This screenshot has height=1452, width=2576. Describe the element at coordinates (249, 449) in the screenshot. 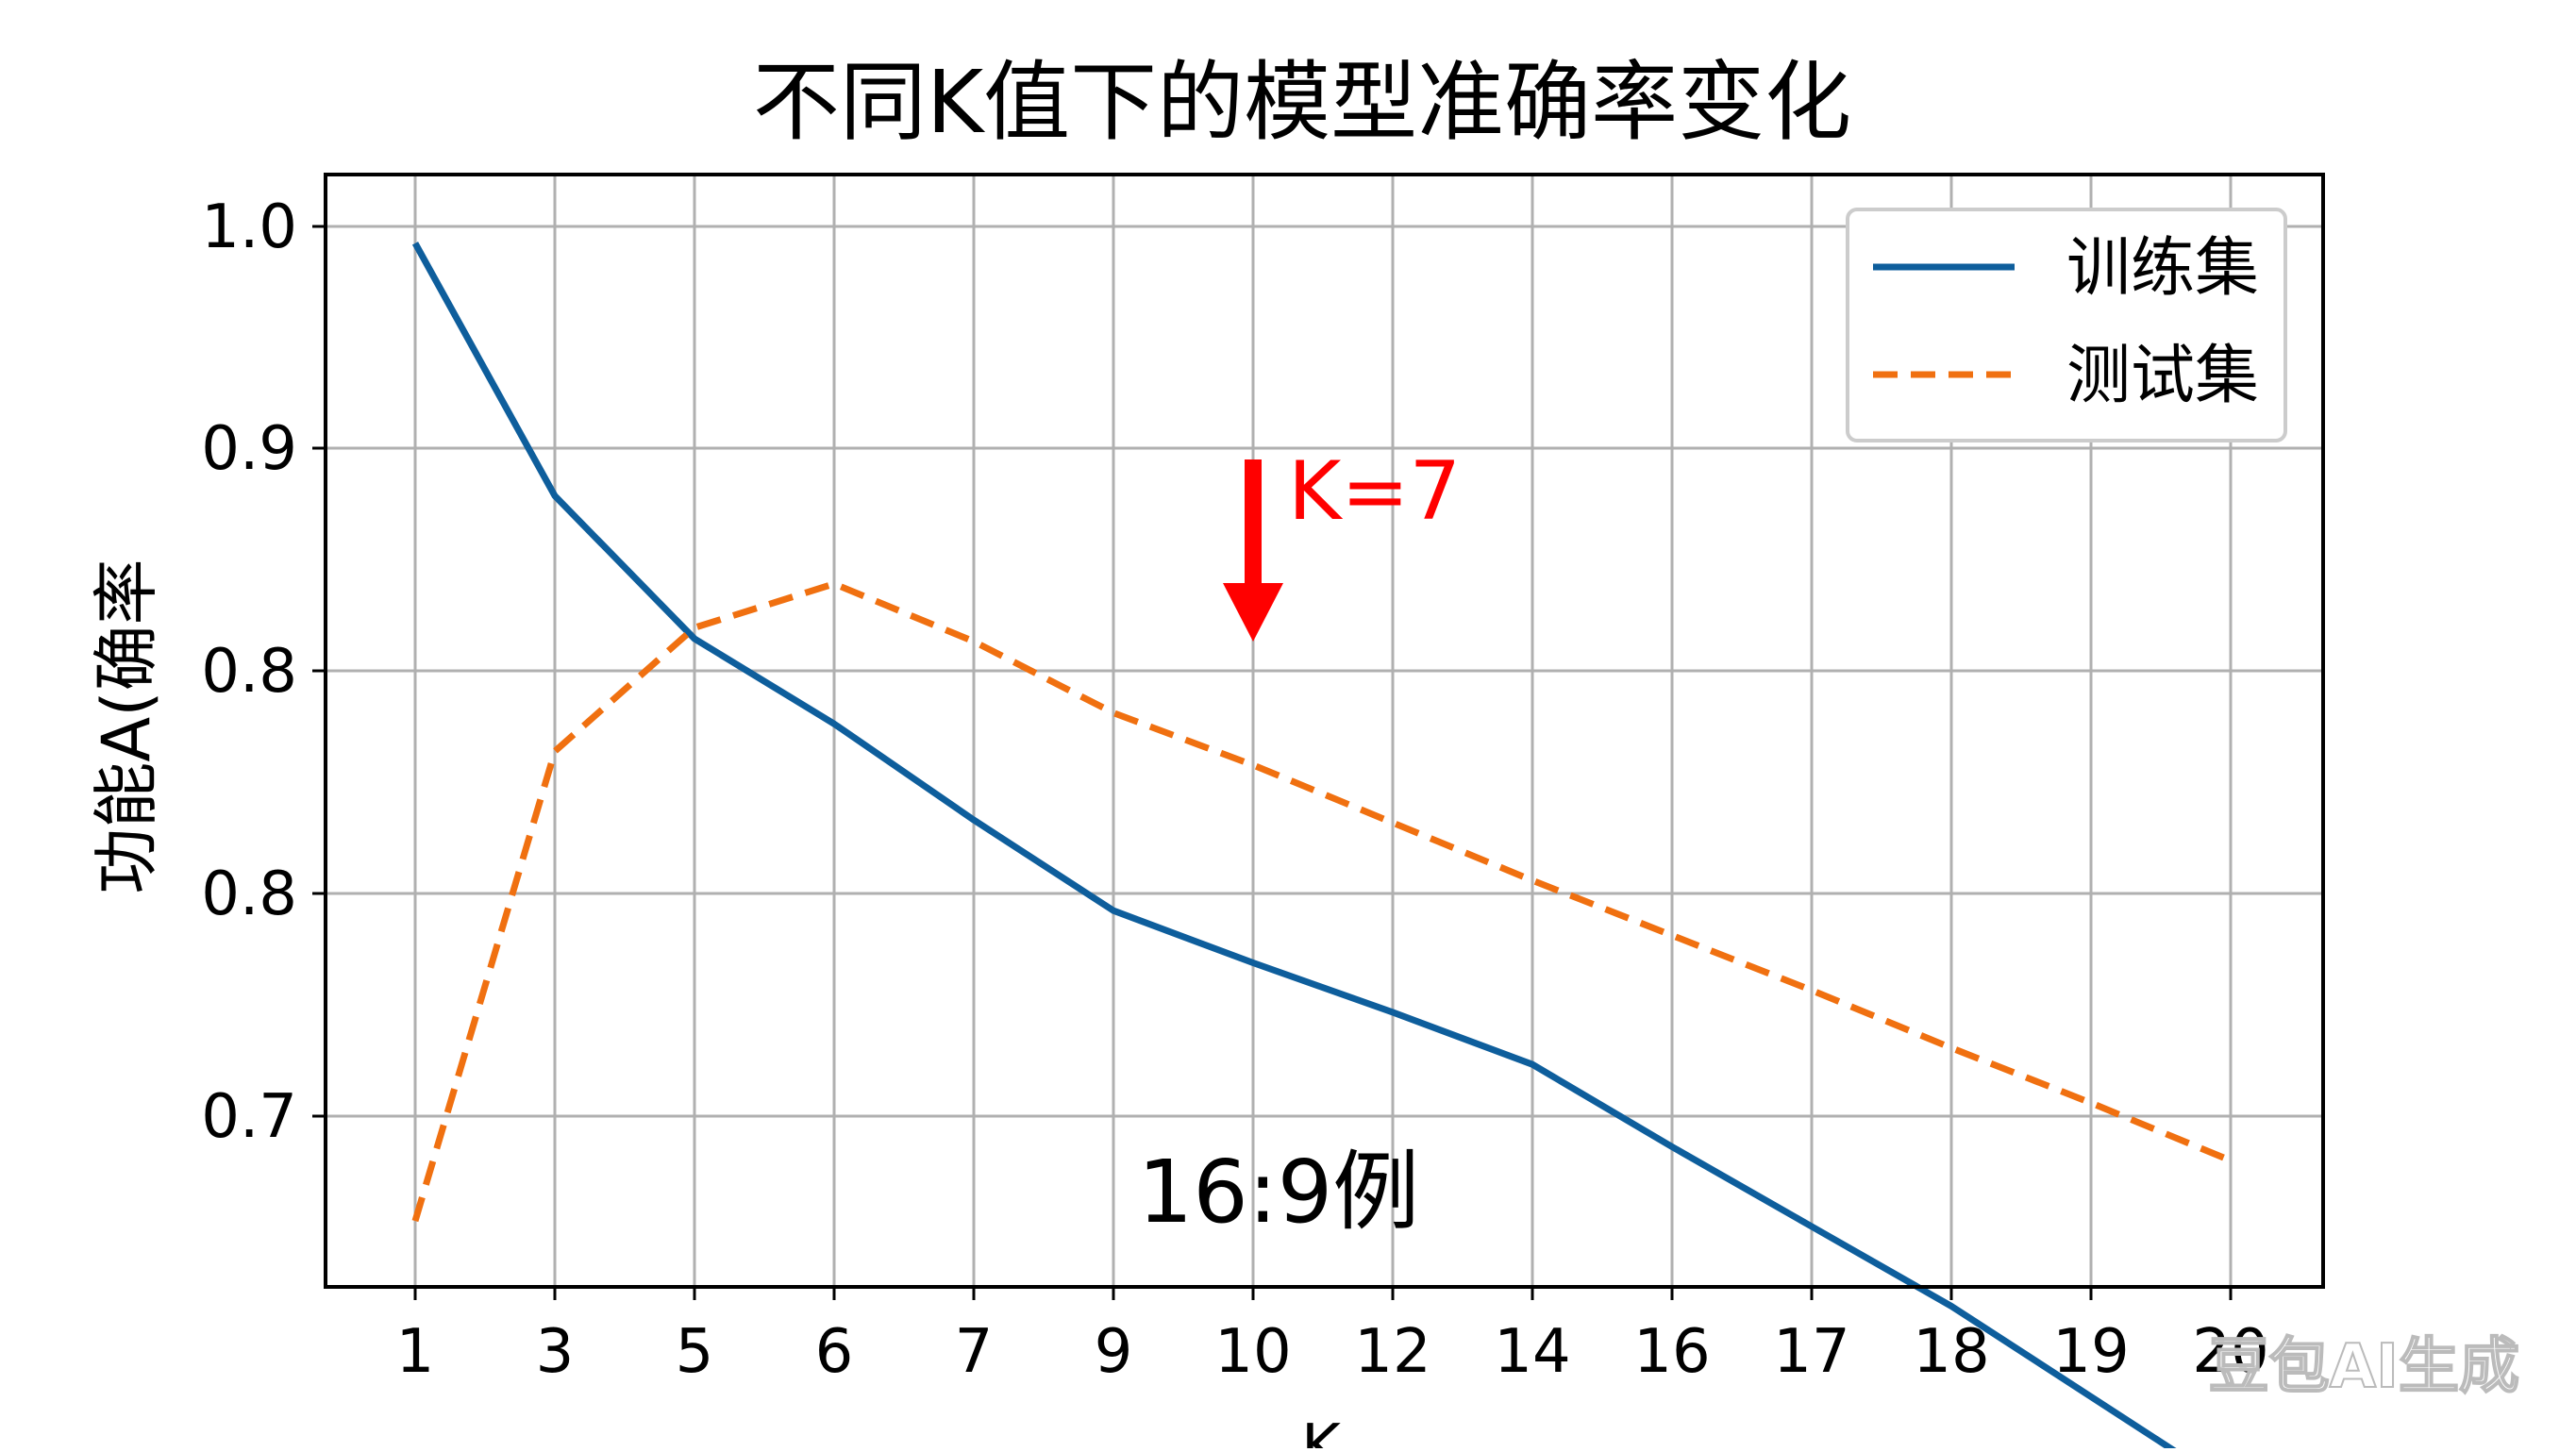

I see `y-tick-label: 0.9` at that location.